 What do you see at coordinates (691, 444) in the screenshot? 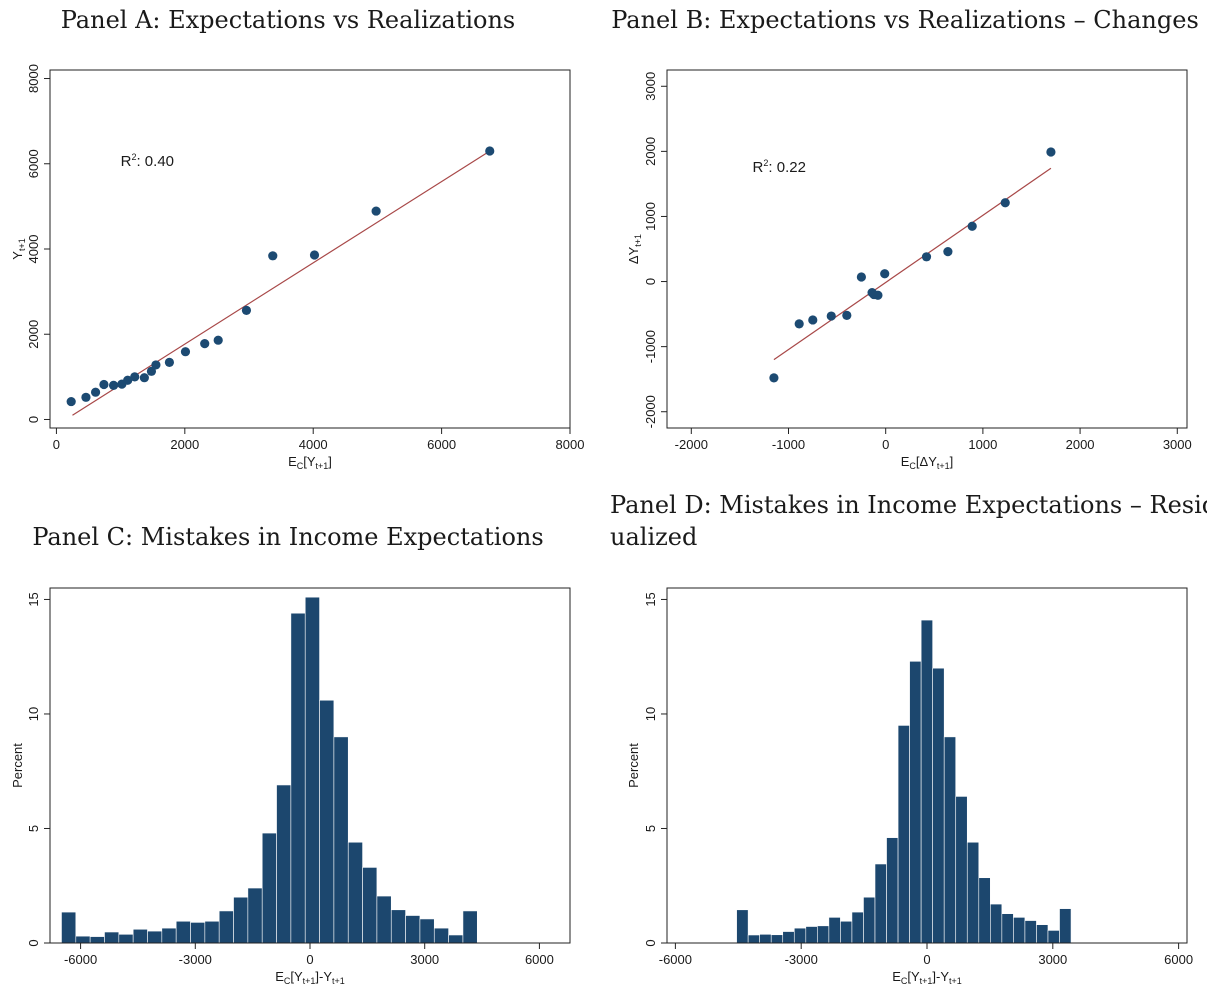
I see `x-tick-label: -2000` at bounding box center [691, 444].